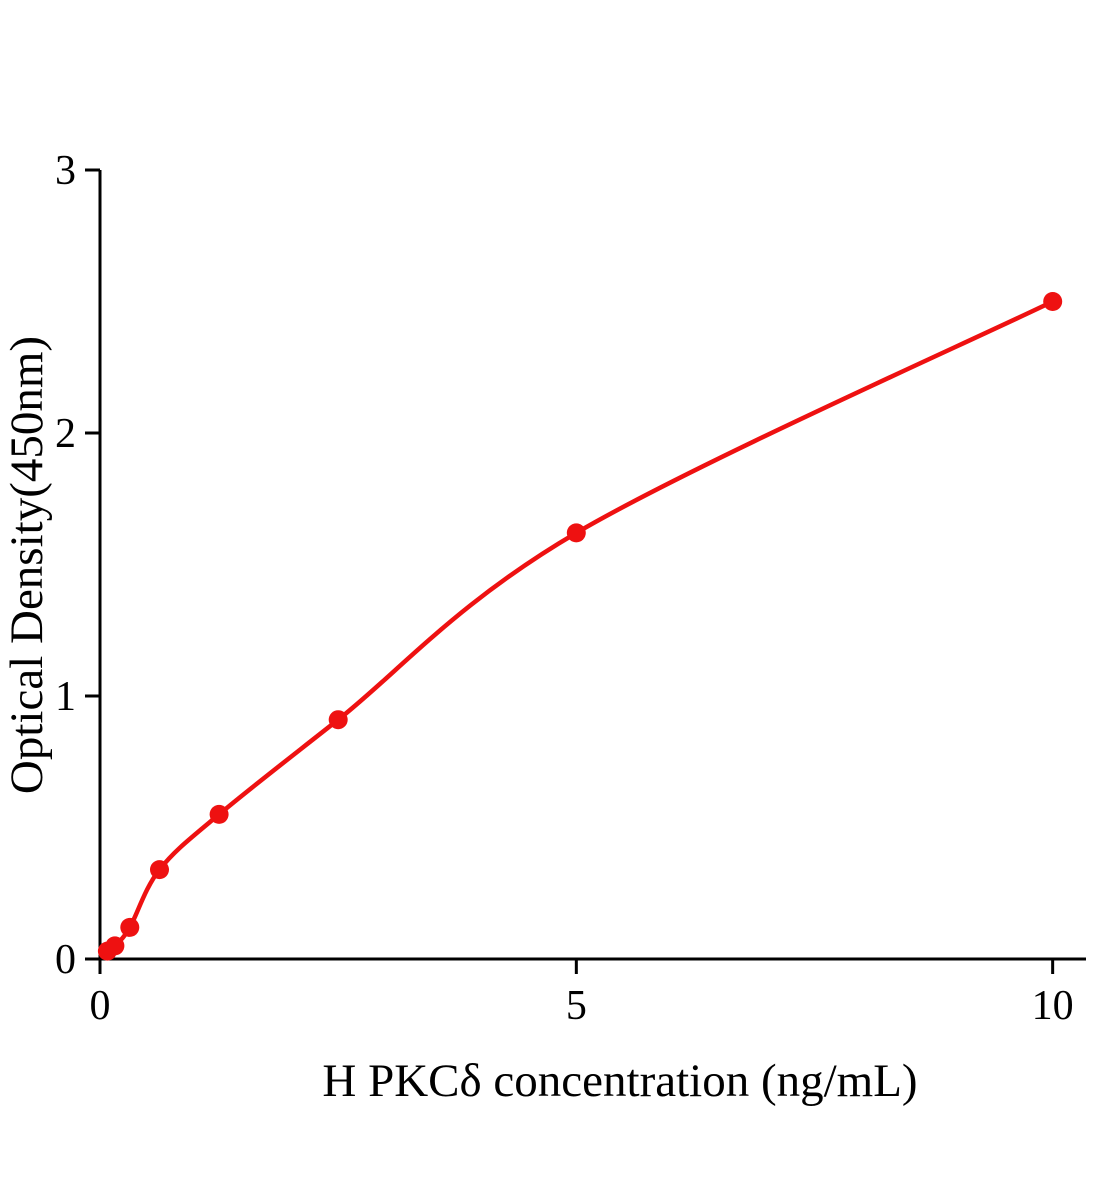 This screenshot has height=1200, width=1104. What do you see at coordinates (100, 1006) in the screenshot?
I see `x-tick-label: 0` at bounding box center [100, 1006].